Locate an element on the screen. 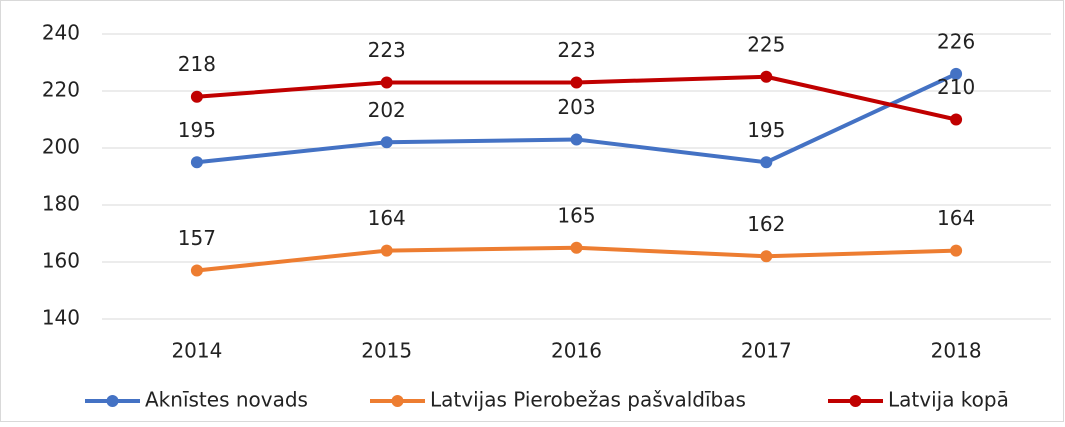 The image size is (1065, 427). data-label: 226 is located at coordinates (956, 41).